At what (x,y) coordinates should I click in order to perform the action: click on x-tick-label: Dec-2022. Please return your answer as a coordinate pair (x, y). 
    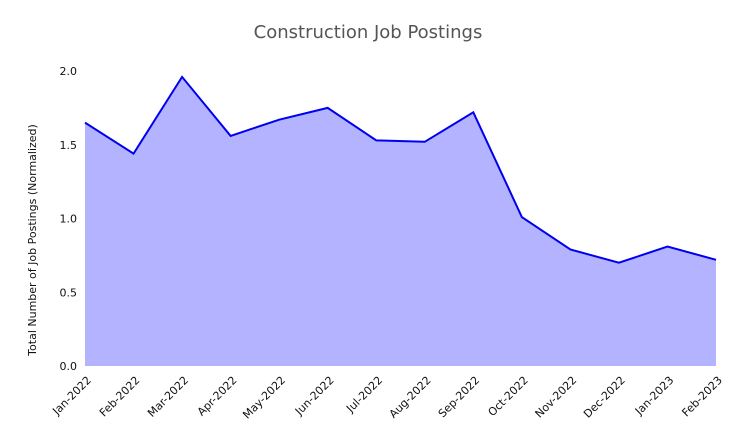
    Looking at the image, I should click on (604, 397).